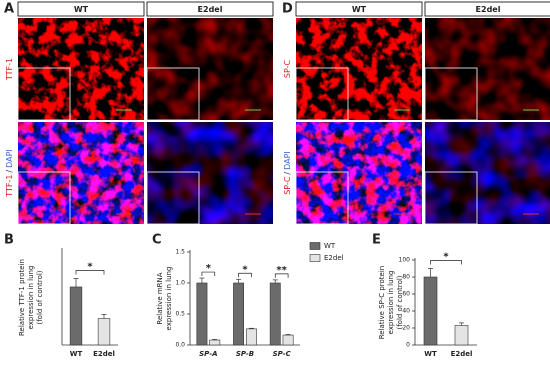 The height and width of the screenshot is (367, 550). Describe the element at coordinates (408, 345) in the screenshot. I see `y-tick-label: 0` at that location.